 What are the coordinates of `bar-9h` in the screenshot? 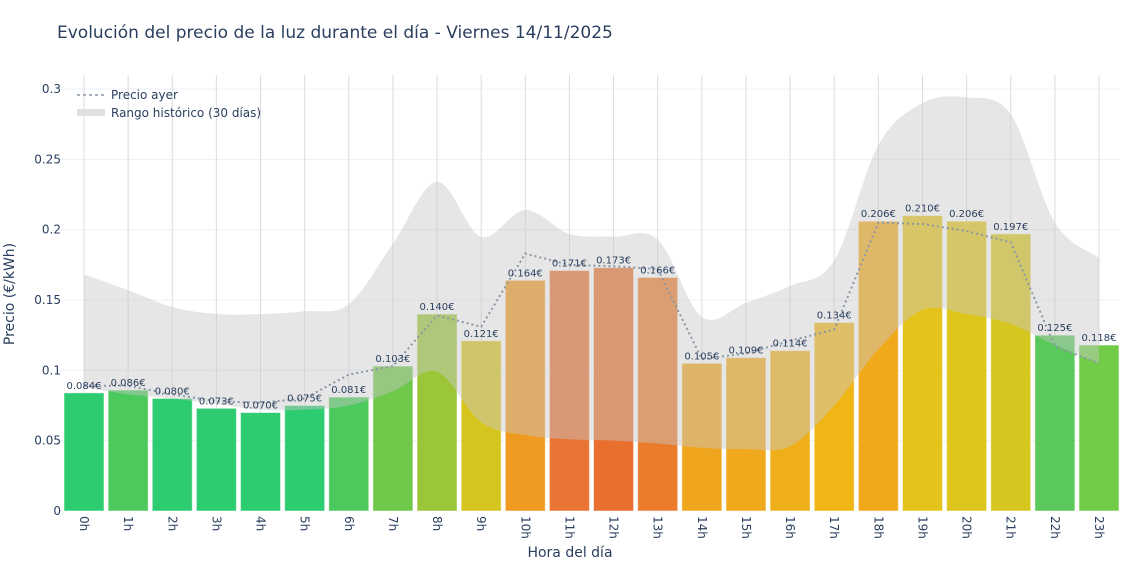 It's located at (481, 426).